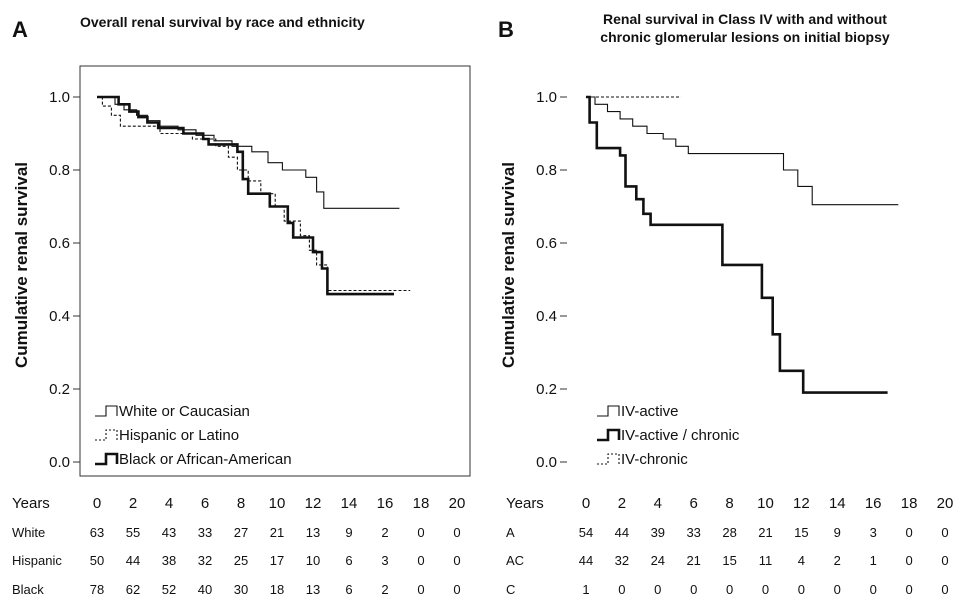 Image resolution: width=960 pixels, height=605 pixels. I want to click on panel-a-y-tick-label: 0.6, so click(59, 243).